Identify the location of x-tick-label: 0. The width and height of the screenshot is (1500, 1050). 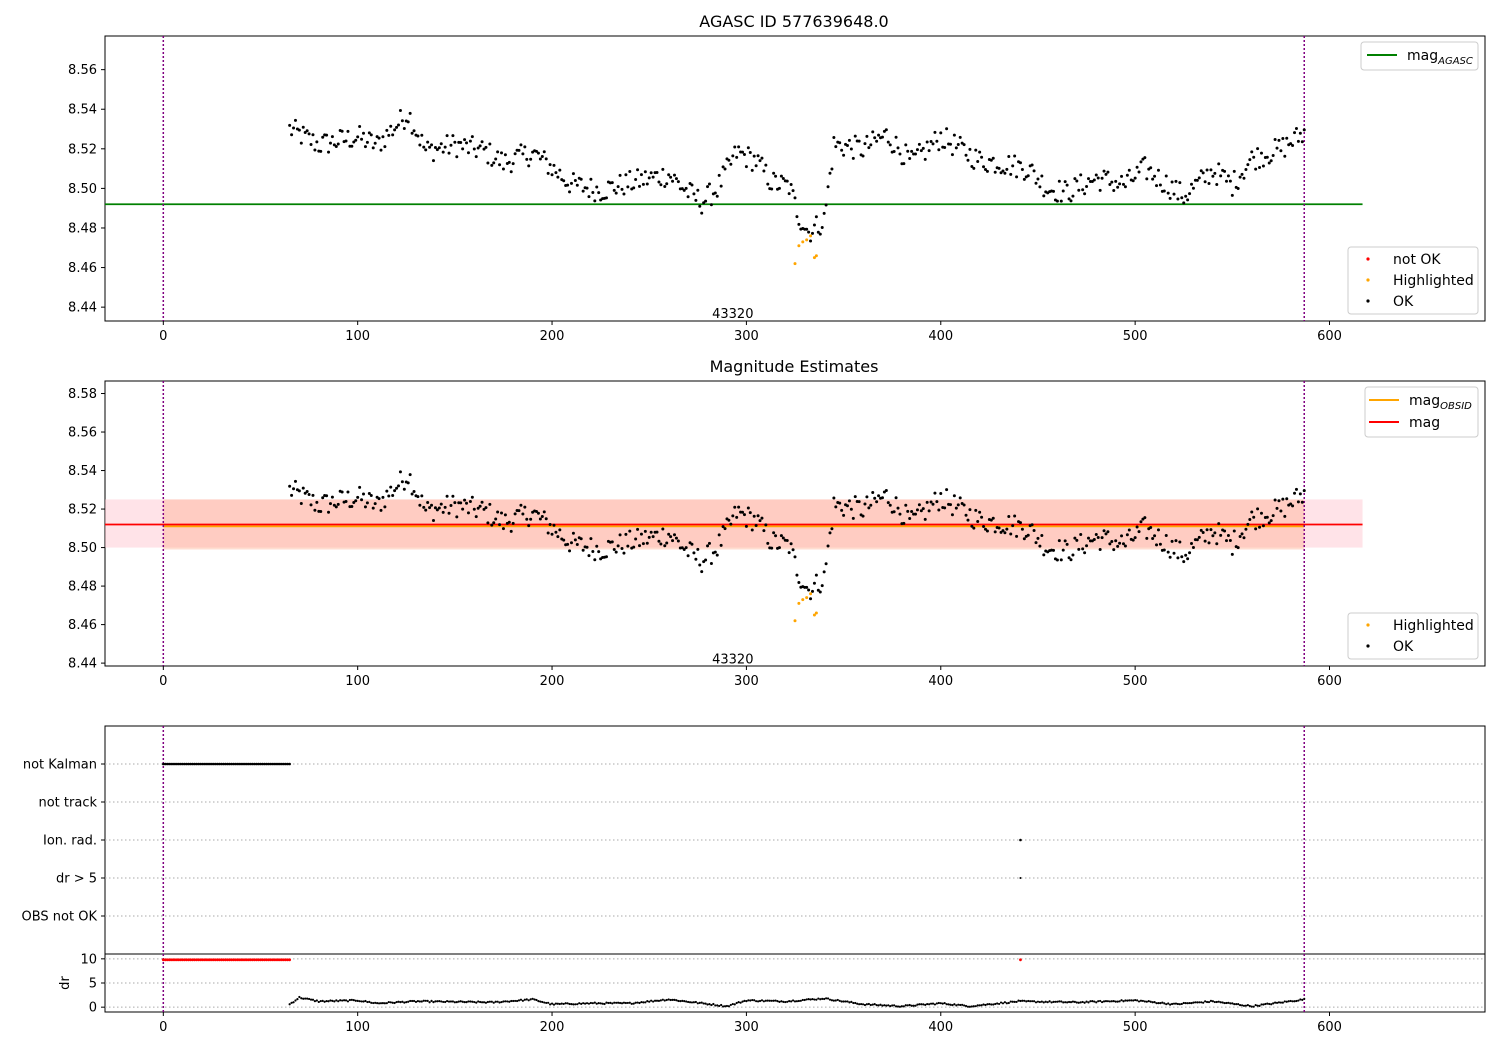
(163, 1027).